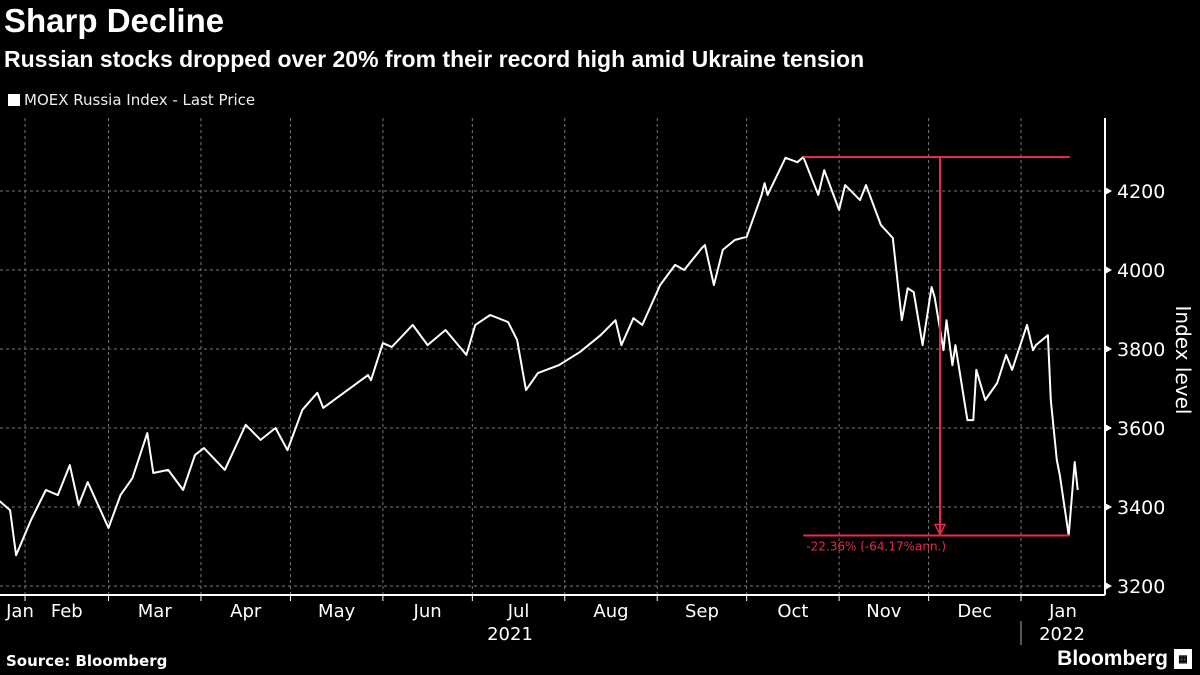 This screenshot has height=675, width=1200. I want to click on y-tick-label: 4000, so click(1141, 271).